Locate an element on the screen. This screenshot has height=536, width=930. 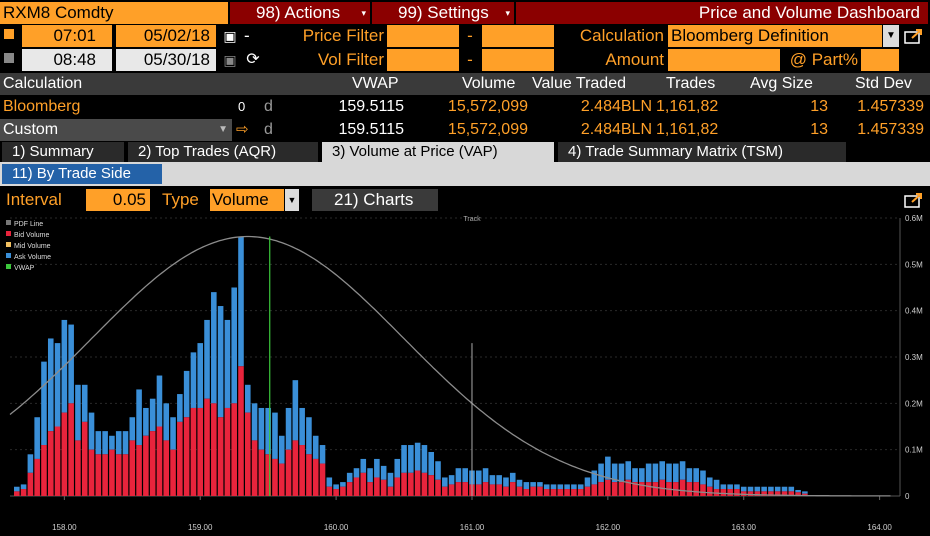
ticker-field: RXM8 Comdty is located at coordinates (114, 13).